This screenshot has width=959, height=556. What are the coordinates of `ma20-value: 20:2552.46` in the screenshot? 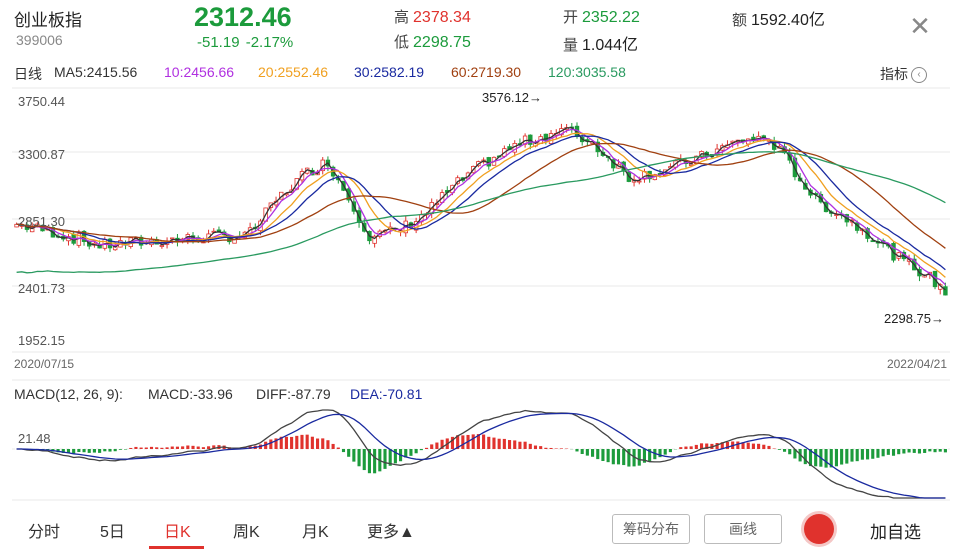 It's located at (293, 72).